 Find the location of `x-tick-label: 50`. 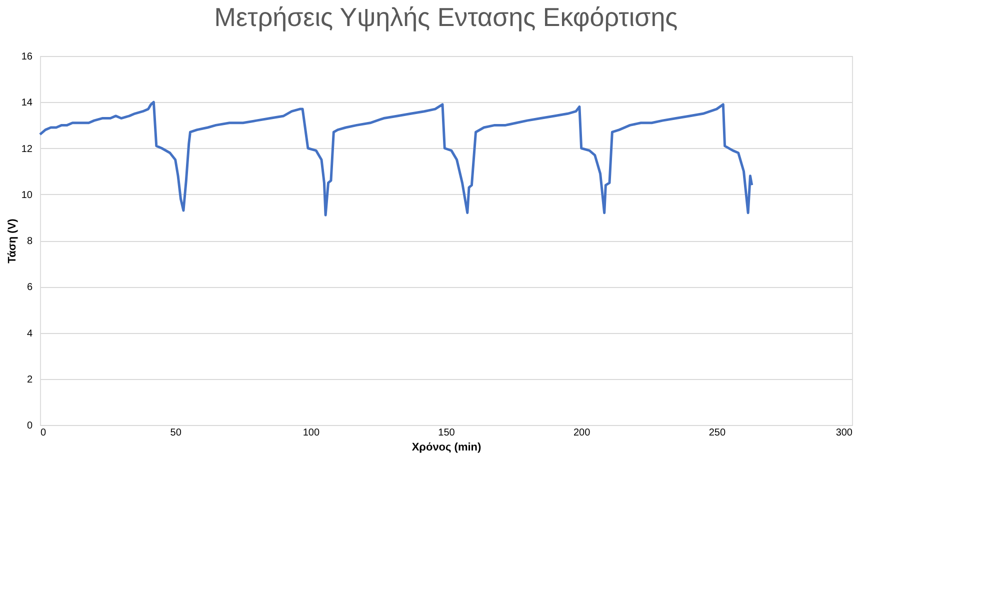

x-tick-label: 50 is located at coordinates (176, 433).